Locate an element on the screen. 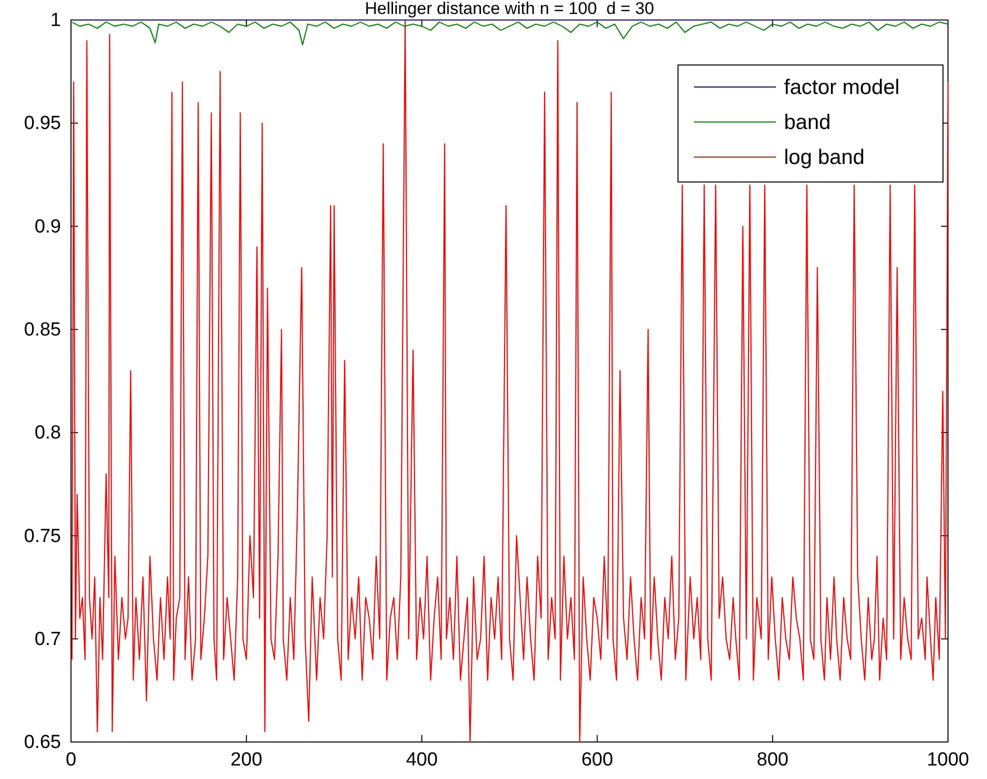 The image size is (987, 779). y-tick-label: 0.85 is located at coordinates (42, 330).